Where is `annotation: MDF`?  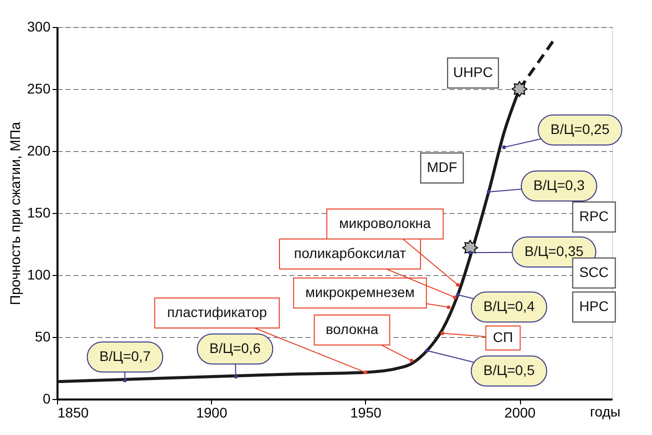
annotation: MDF is located at coordinates (442, 167).